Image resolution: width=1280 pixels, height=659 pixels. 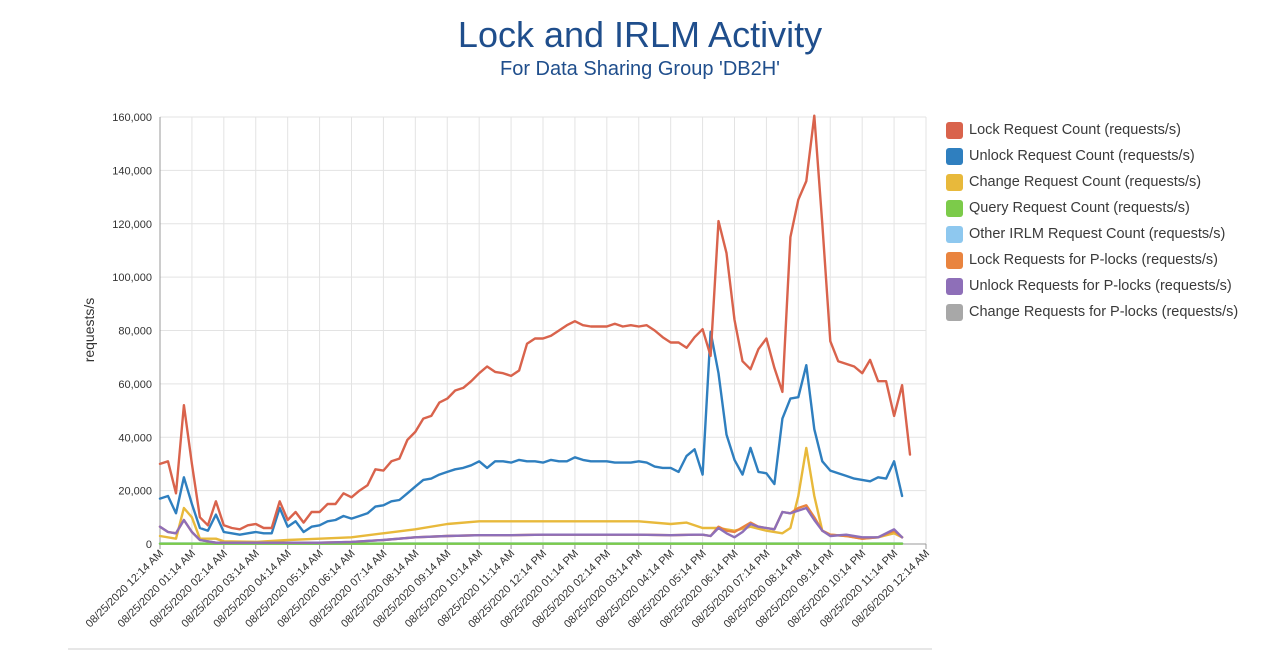 What do you see at coordinates (132, 278) in the screenshot?
I see `y-tick-label: 100,000` at bounding box center [132, 278].